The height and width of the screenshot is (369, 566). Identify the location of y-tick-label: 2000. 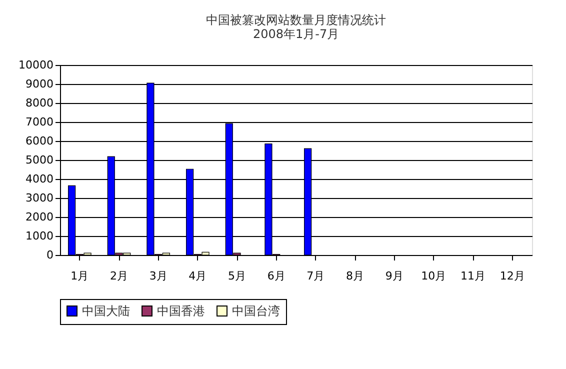
(40, 217).